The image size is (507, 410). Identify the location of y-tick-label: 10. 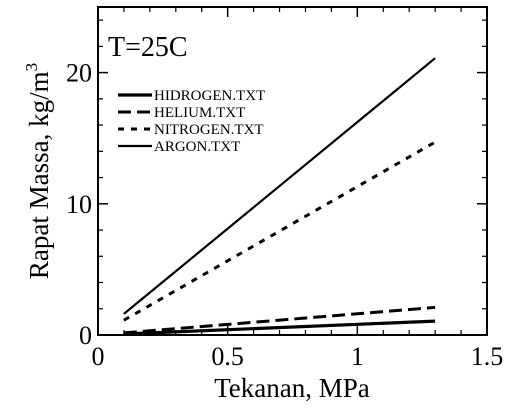
(79, 204).